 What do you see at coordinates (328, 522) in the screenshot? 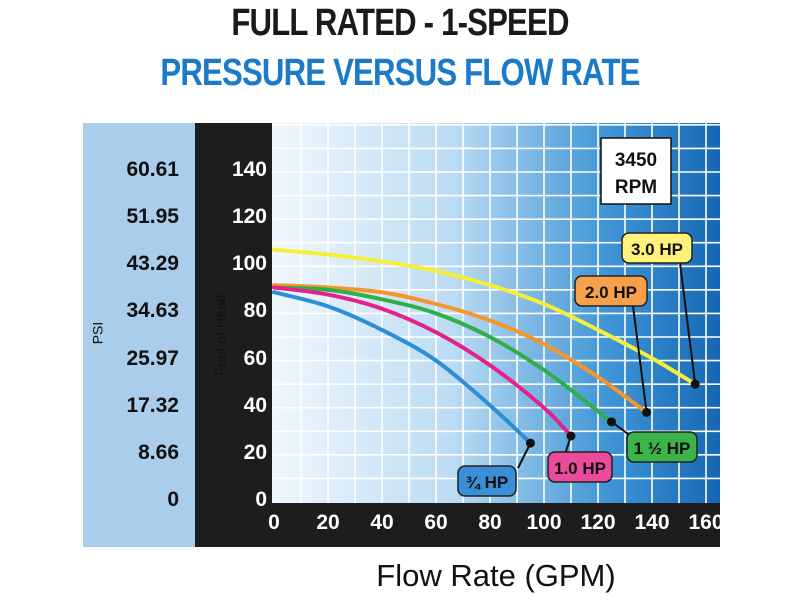
I see `x-tick-label: 20` at bounding box center [328, 522].